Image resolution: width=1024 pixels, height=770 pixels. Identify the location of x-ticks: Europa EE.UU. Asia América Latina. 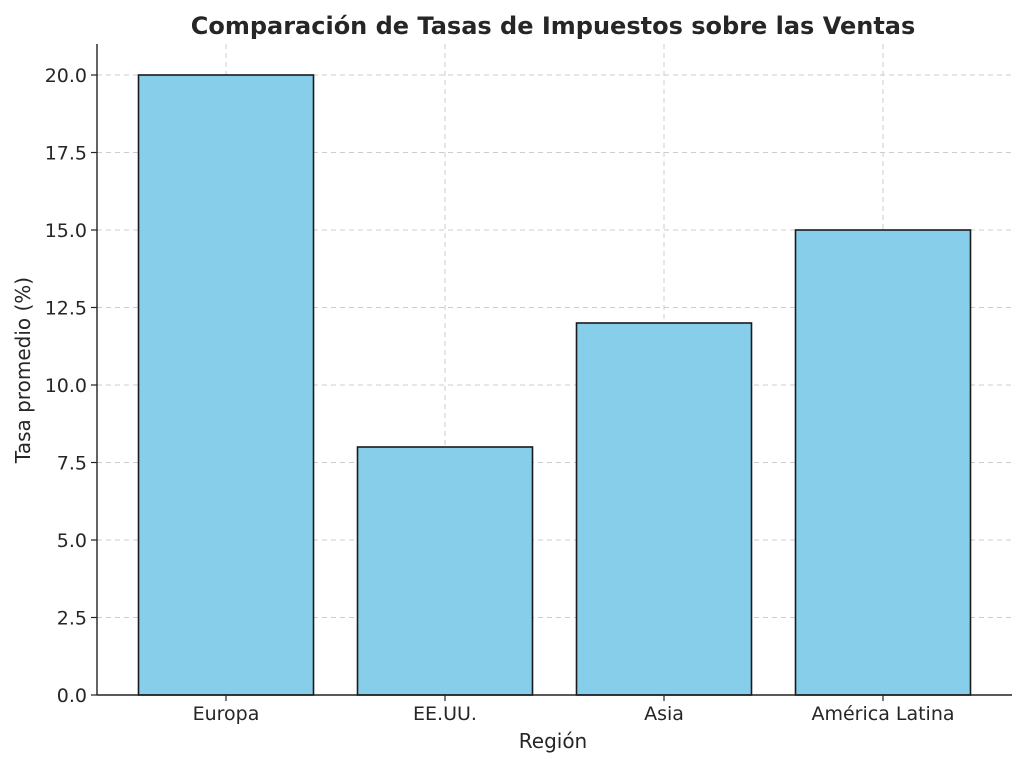
(574, 710).